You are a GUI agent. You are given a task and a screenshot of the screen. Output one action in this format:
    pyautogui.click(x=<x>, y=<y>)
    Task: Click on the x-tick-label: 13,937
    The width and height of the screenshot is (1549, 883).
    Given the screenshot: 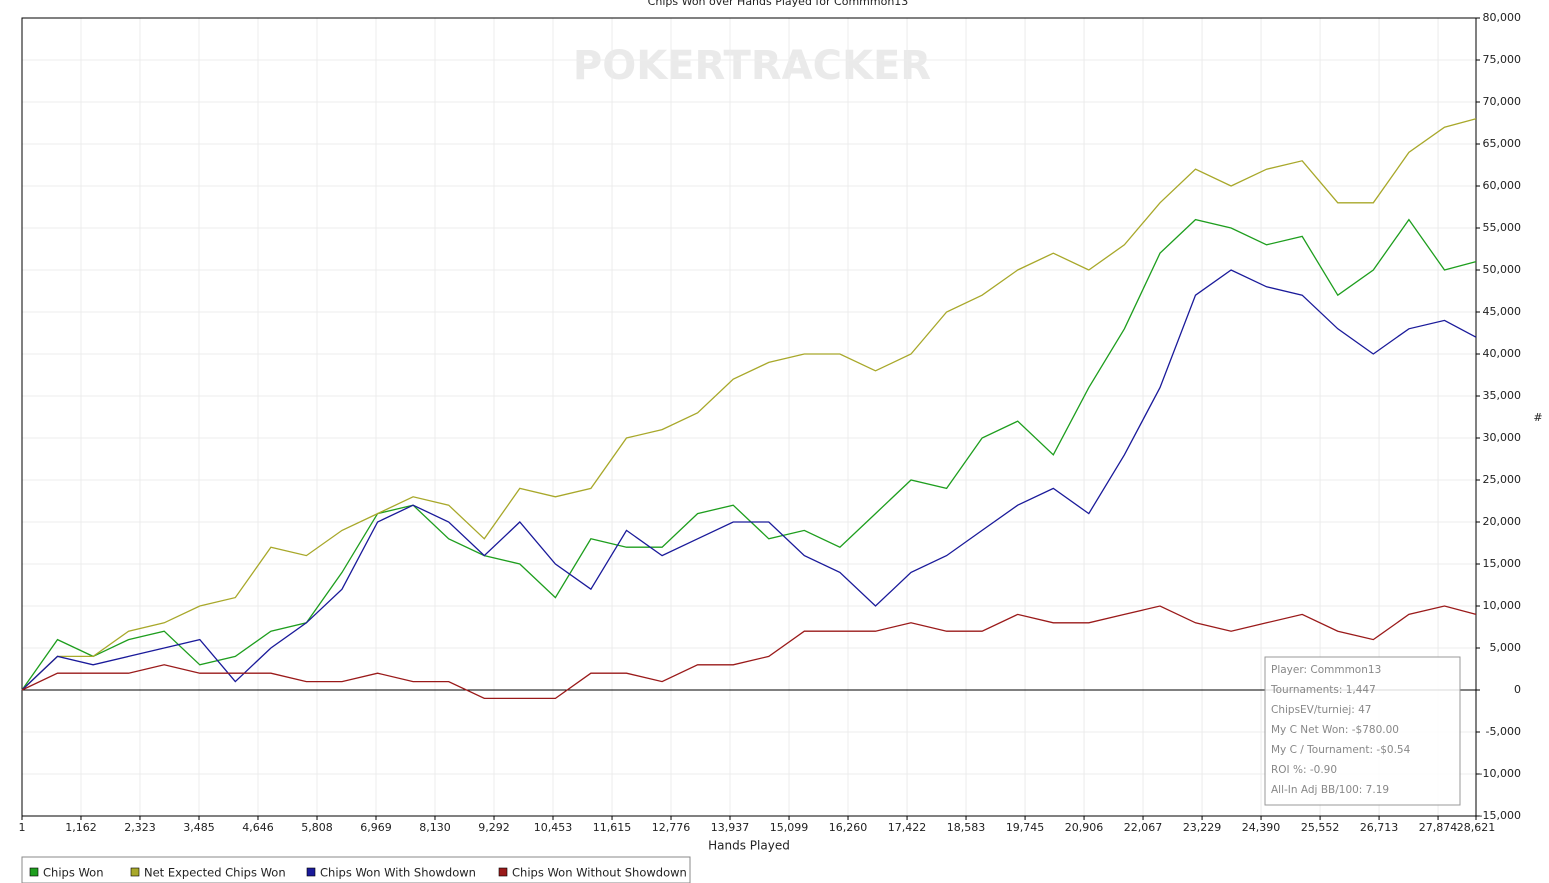 What is the action you would take?
    pyautogui.click(x=730, y=827)
    